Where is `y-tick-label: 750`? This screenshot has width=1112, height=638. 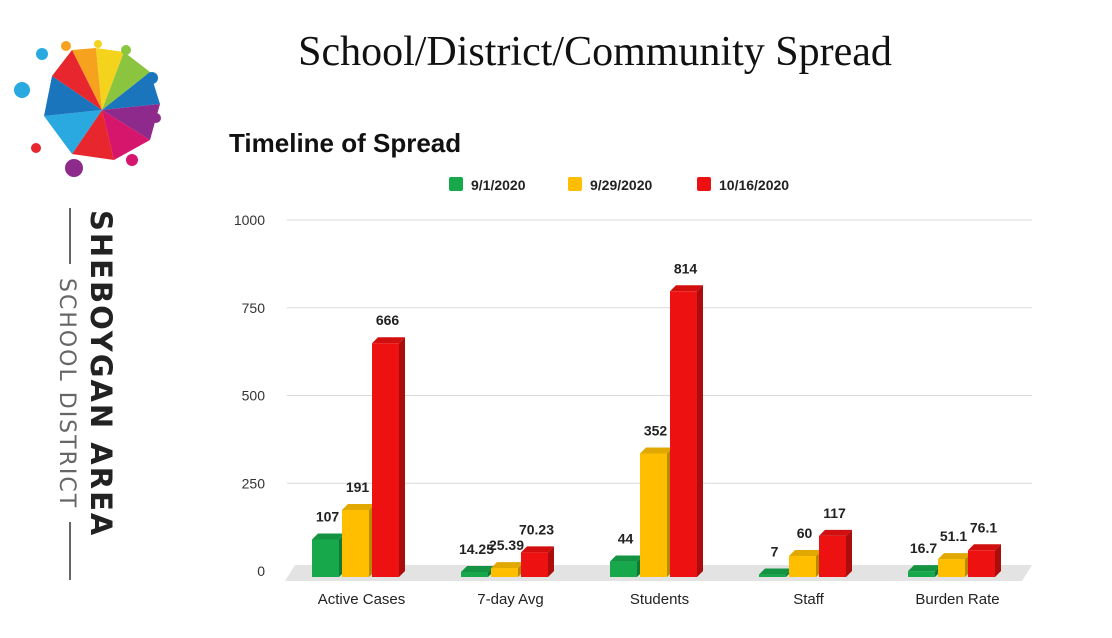
y-tick-label: 750 is located at coordinates (254, 308).